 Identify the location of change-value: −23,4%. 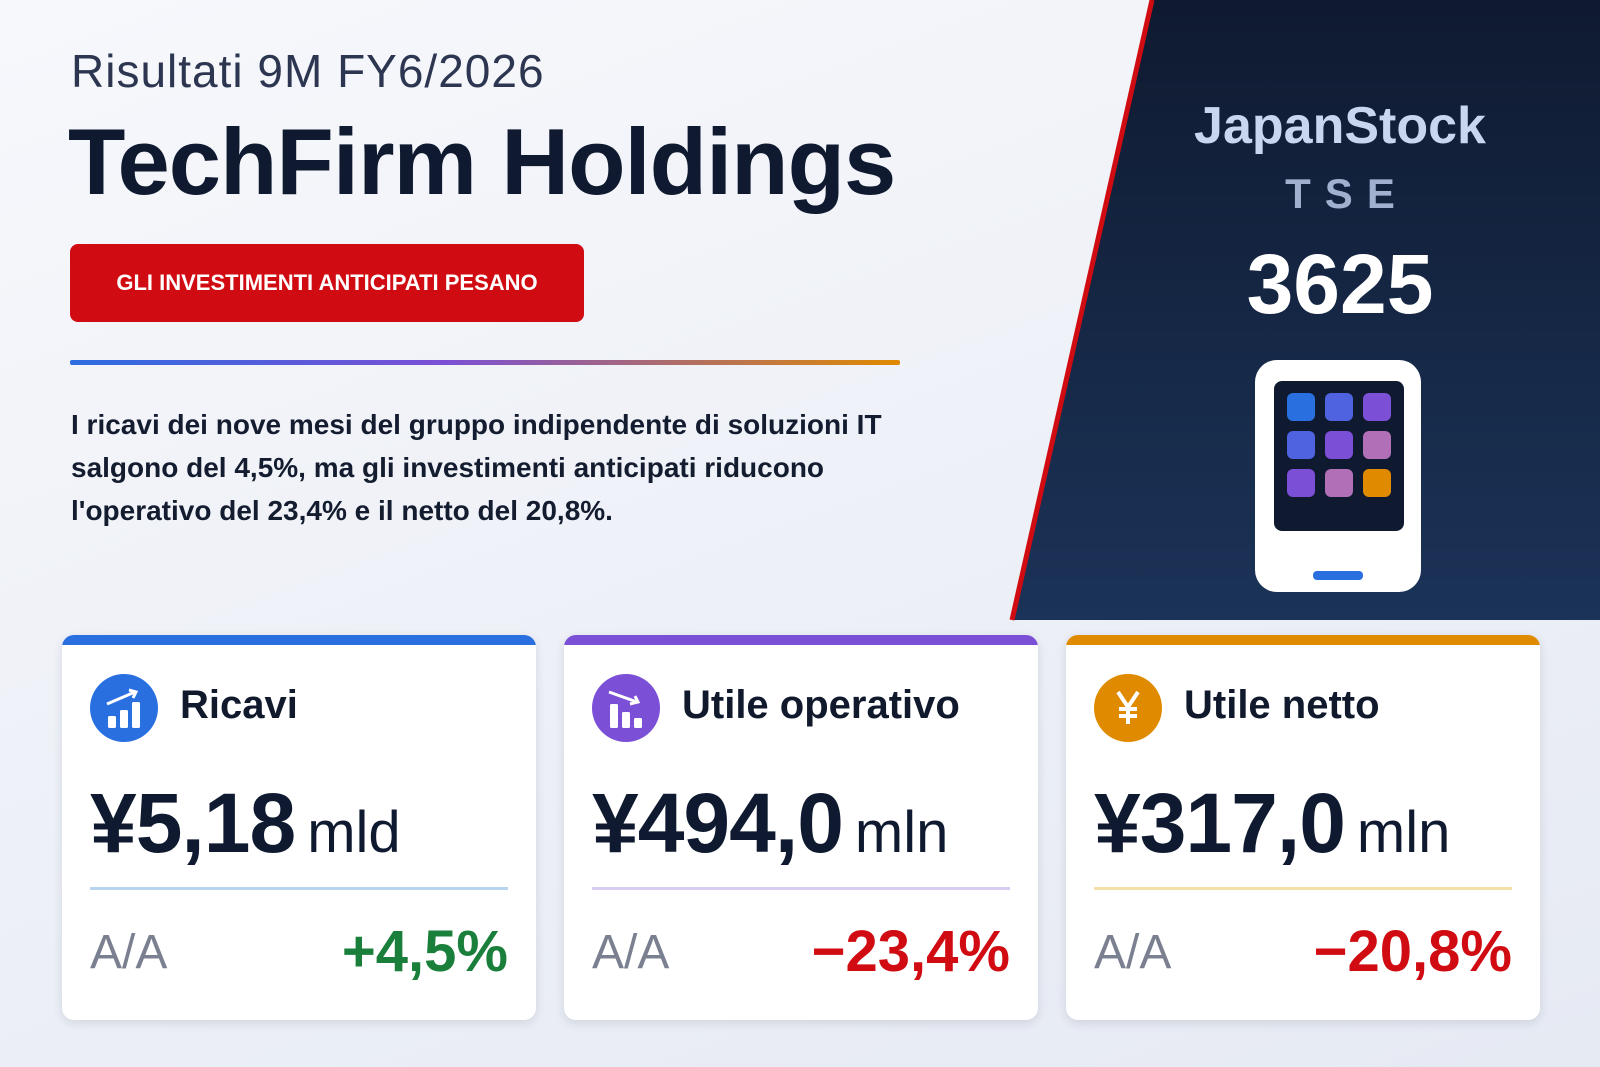
(910, 951).